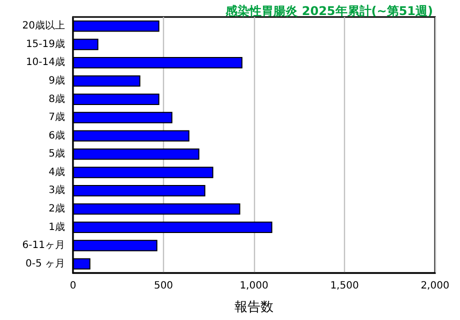  Describe the element at coordinates (56, 80) in the screenshot. I see `y-tick-label: 9歳` at that location.